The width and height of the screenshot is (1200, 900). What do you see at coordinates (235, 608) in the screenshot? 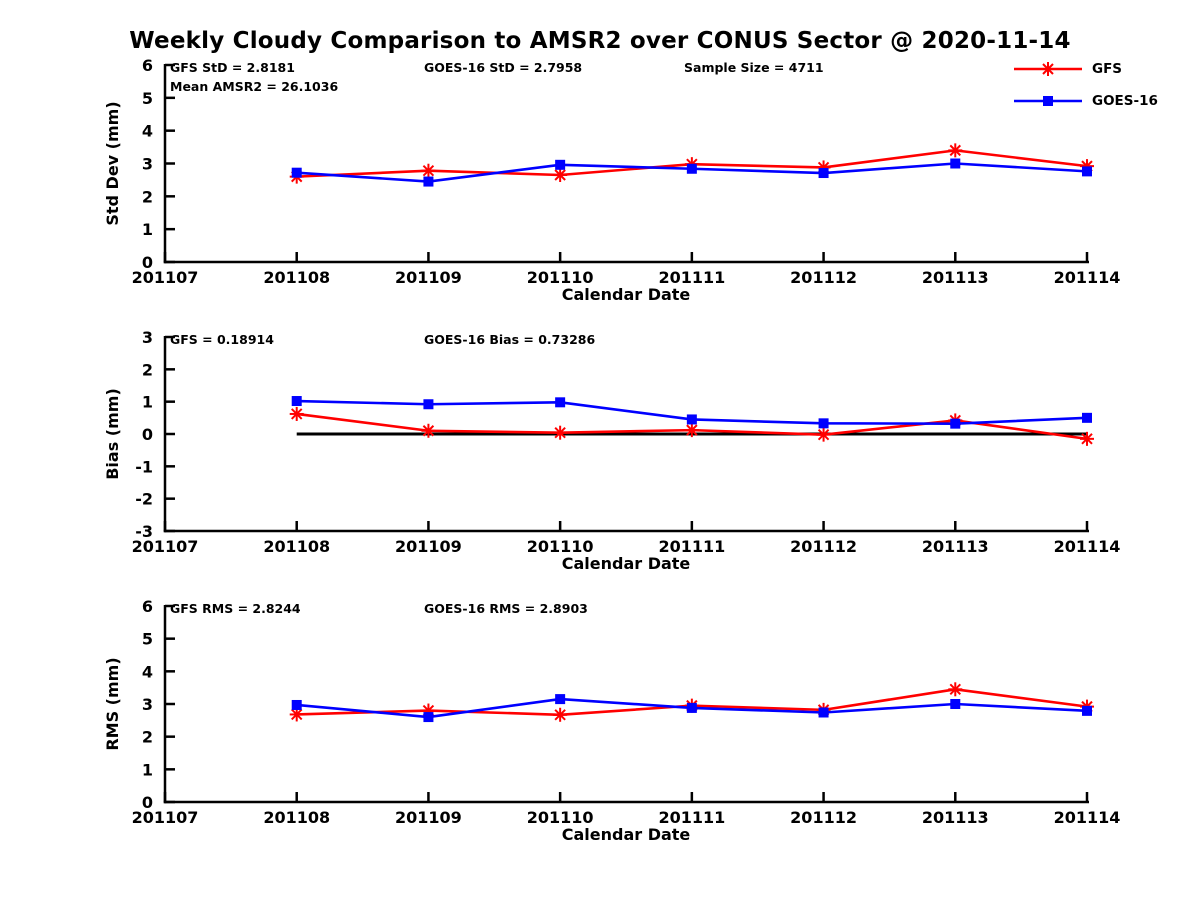
I see `annotation: GFS RMS = 2.8244` at bounding box center [235, 608].